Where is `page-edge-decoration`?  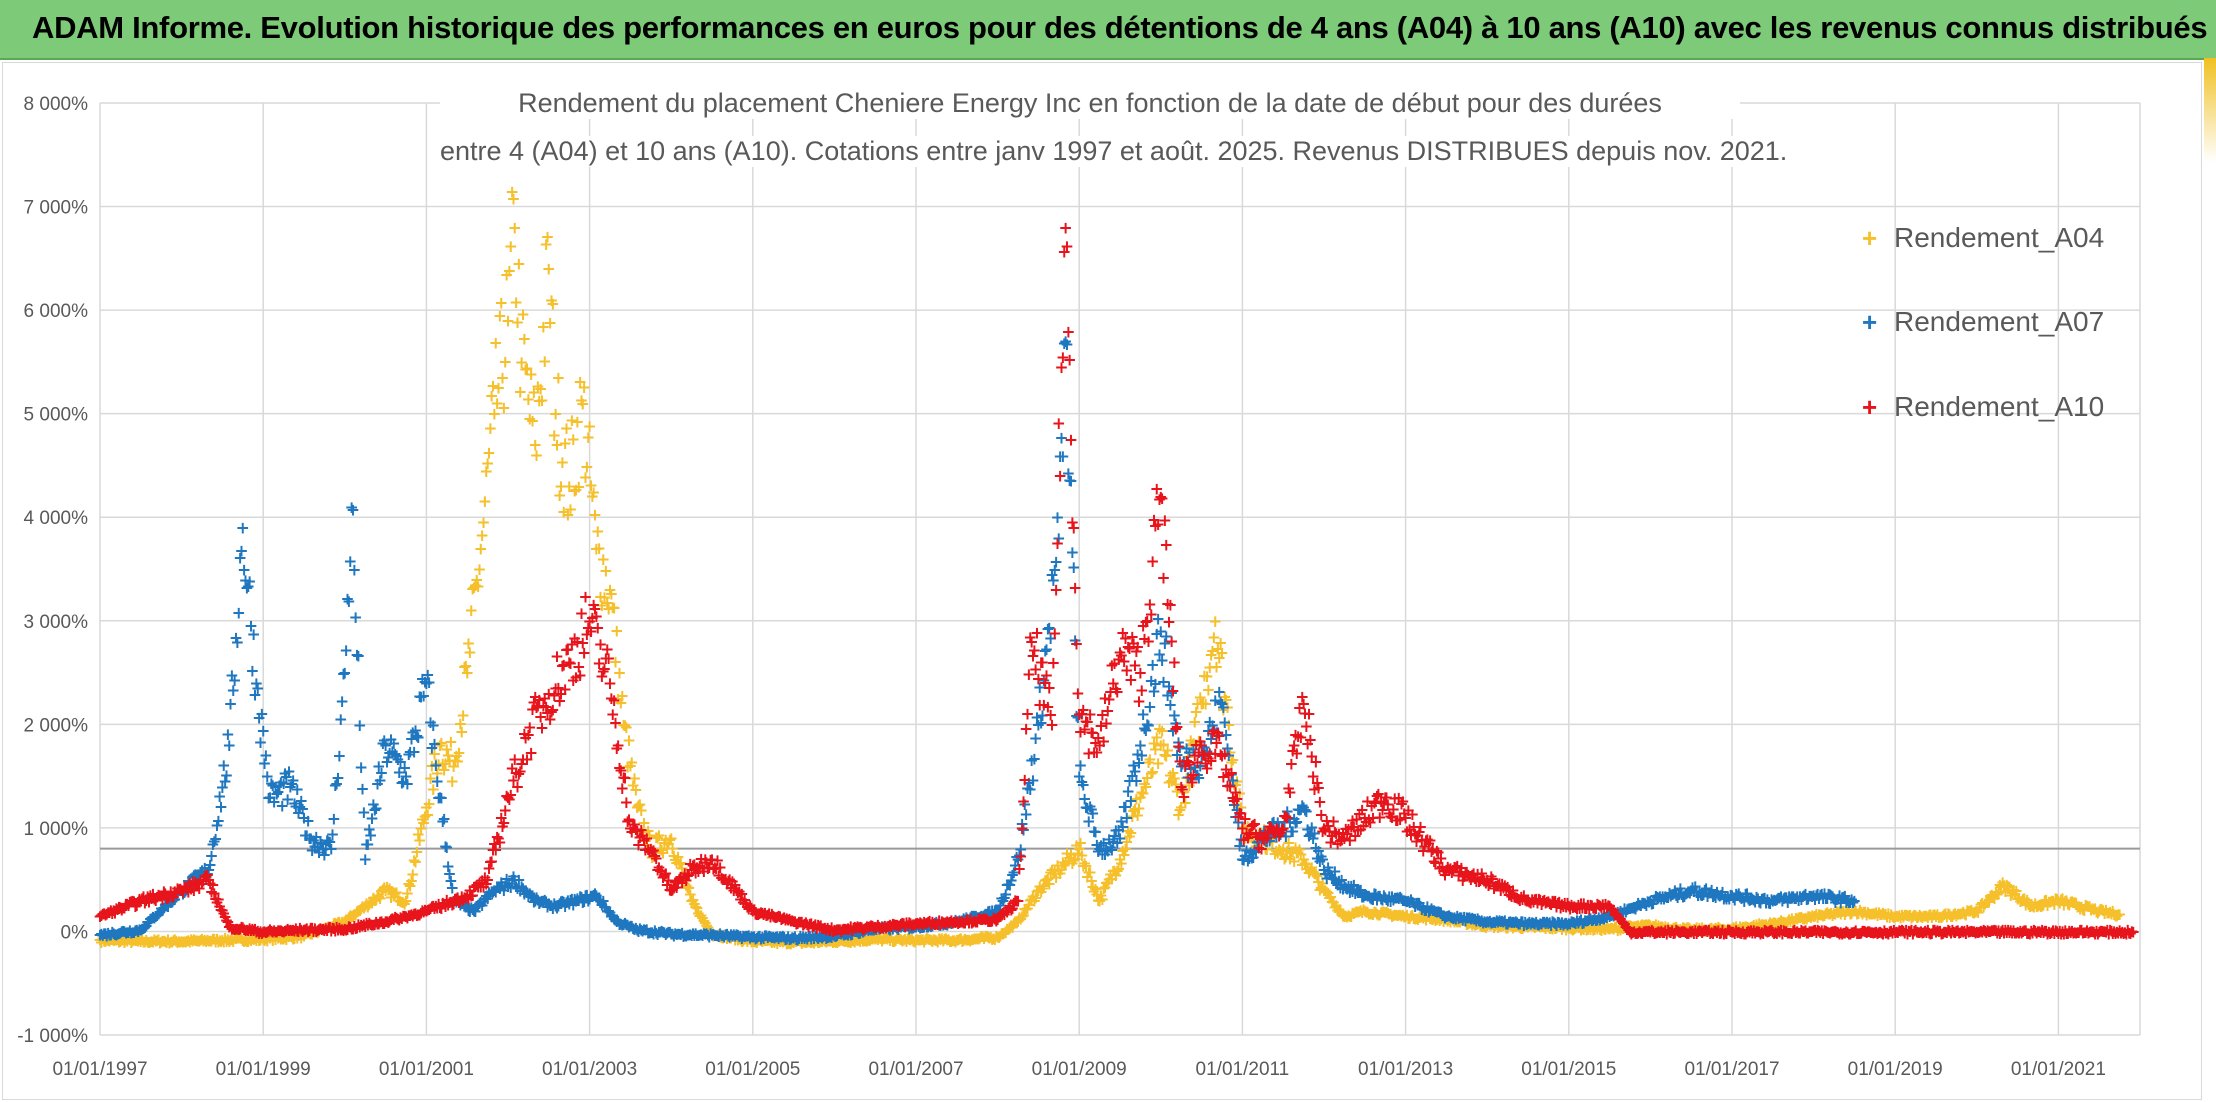 page-edge-decoration is located at coordinates (2210, 580).